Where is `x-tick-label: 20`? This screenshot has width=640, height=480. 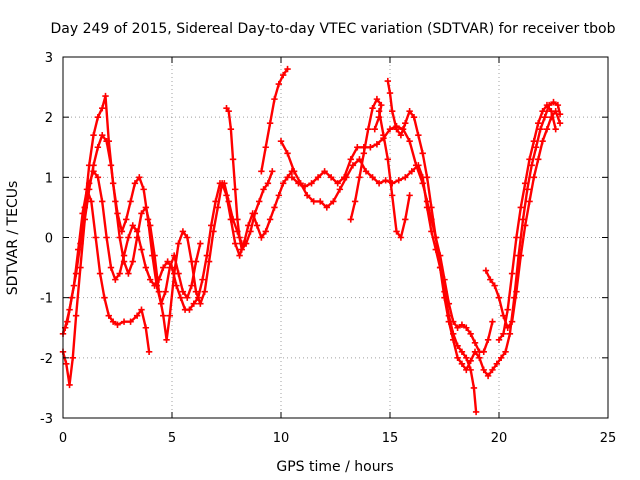 x-tick-label: 20 is located at coordinates (499, 438).